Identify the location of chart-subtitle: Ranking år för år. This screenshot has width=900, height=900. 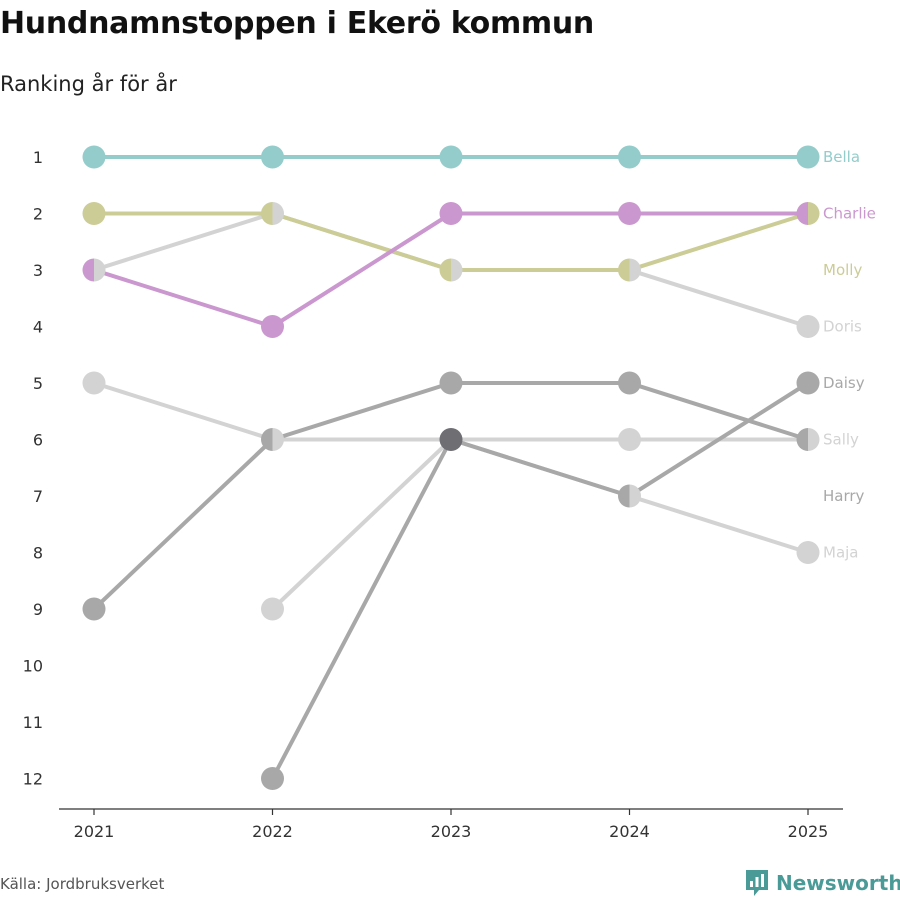
(88, 84).